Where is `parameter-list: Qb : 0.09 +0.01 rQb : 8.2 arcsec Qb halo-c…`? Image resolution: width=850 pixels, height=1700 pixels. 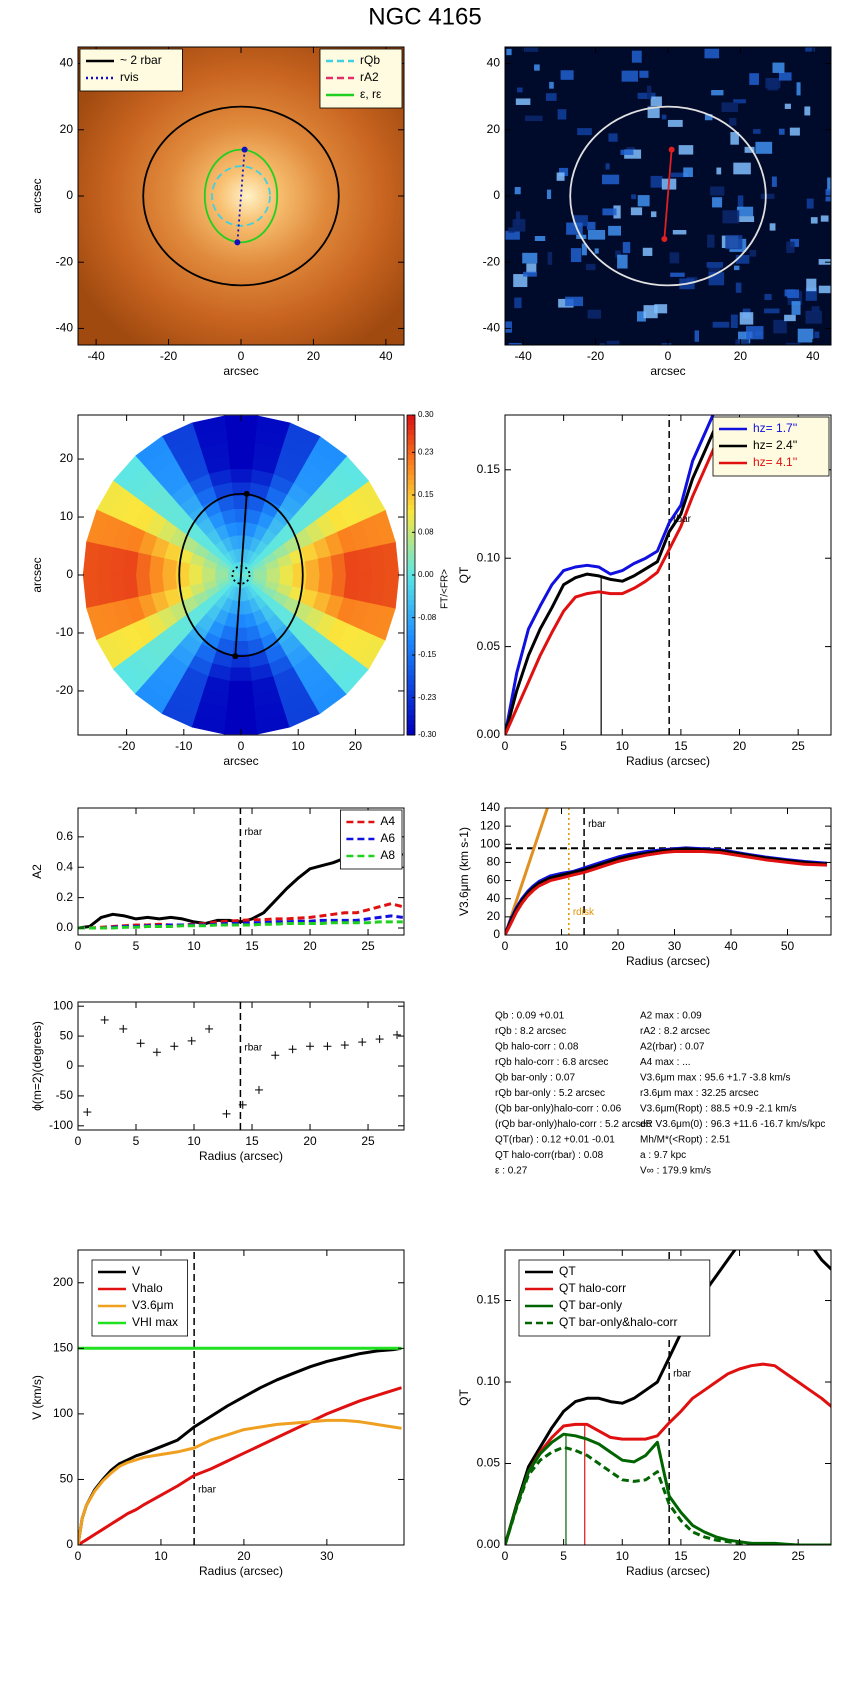
parameter-list: Qb : 0.09 +0.01 rQb : 8.2 arcsec Qb halo-c… is located at coordinates (660, 1094).